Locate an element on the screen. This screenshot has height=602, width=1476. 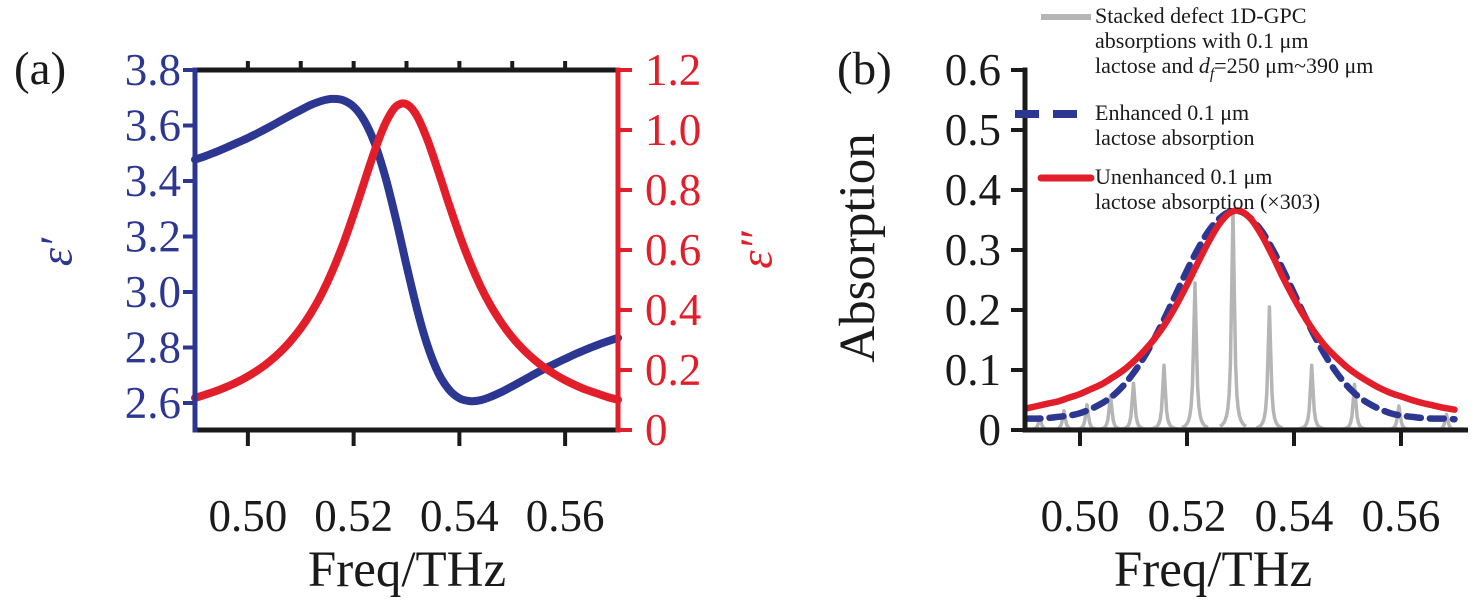
legend-line: lactose absorption (×303) is located at coordinates (1208, 202).